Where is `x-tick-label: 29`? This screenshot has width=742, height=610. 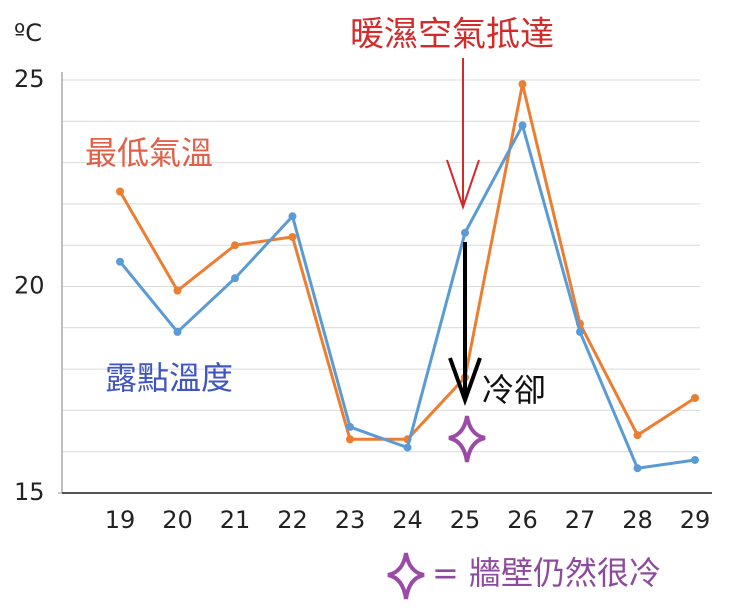 x-tick-label: 29 is located at coordinates (695, 520).